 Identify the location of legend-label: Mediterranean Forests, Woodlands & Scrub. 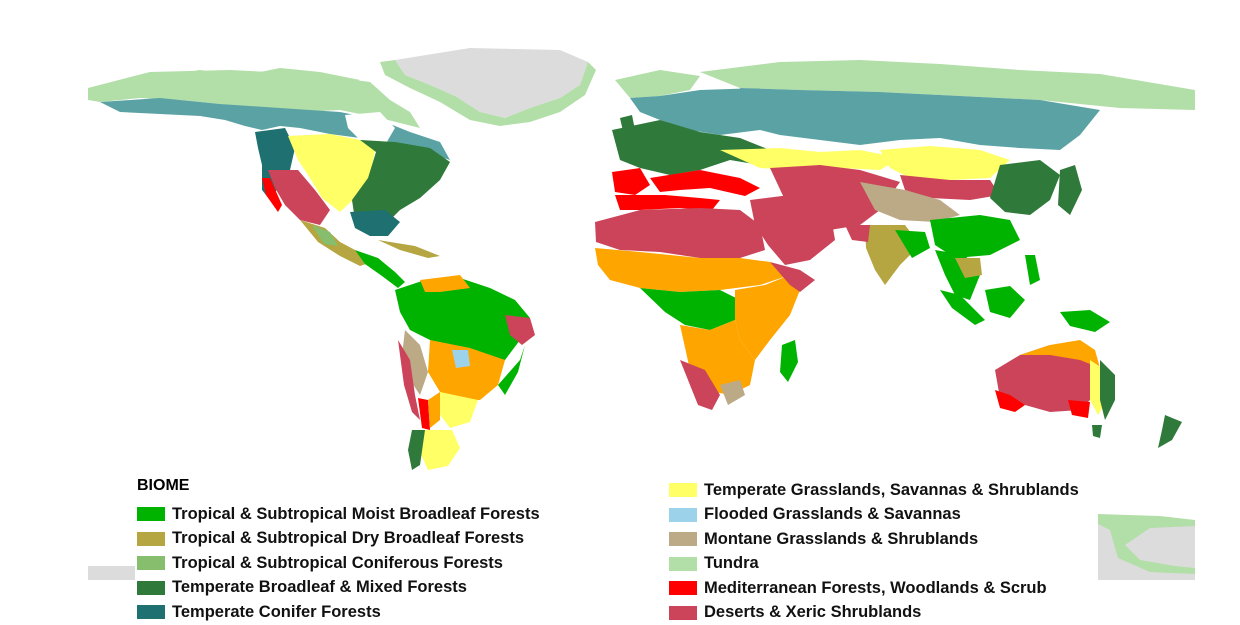
(875, 588).